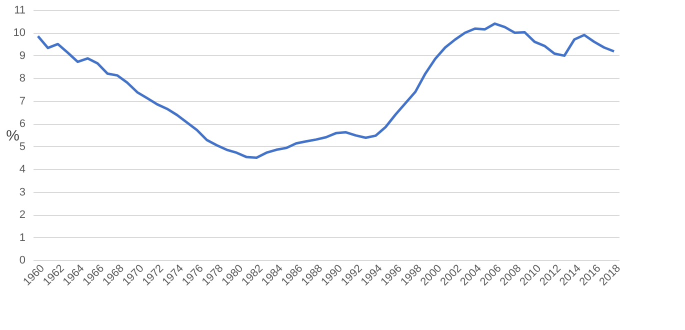 The height and width of the screenshot is (330, 685). I want to click on y-tick-label: 2, so click(22, 215).